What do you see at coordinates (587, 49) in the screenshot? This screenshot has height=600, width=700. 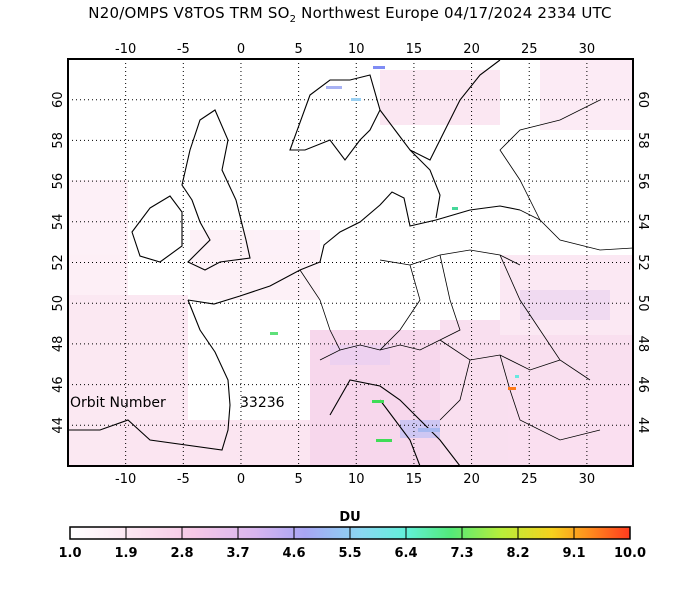 I see `lon-tick-label-top: 30` at bounding box center [587, 49].